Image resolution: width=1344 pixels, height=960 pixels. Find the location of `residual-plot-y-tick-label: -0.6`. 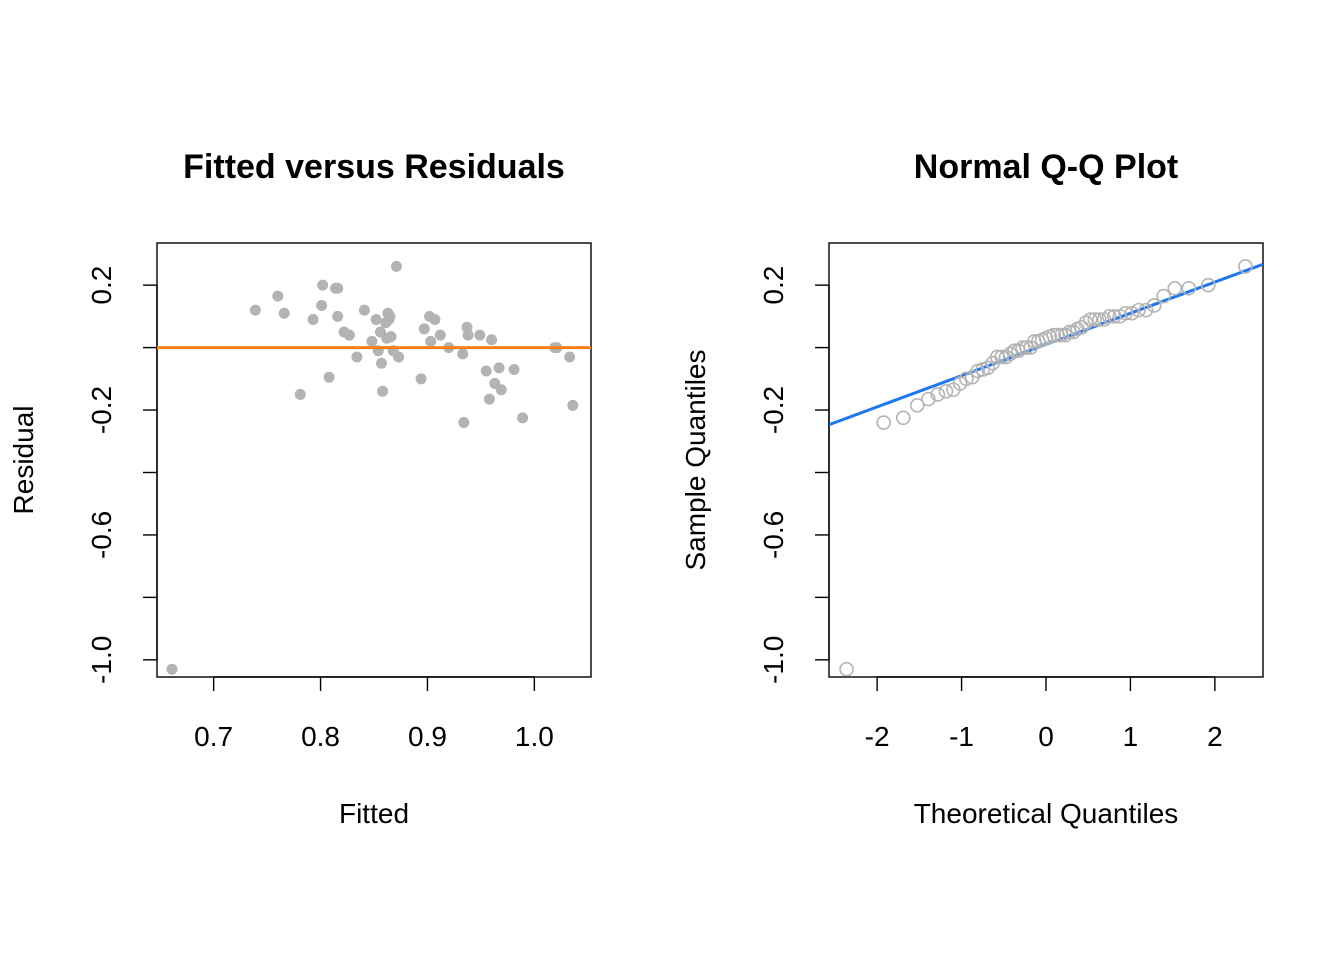

residual-plot-y-tick-label: -0.6 is located at coordinates (101, 535).